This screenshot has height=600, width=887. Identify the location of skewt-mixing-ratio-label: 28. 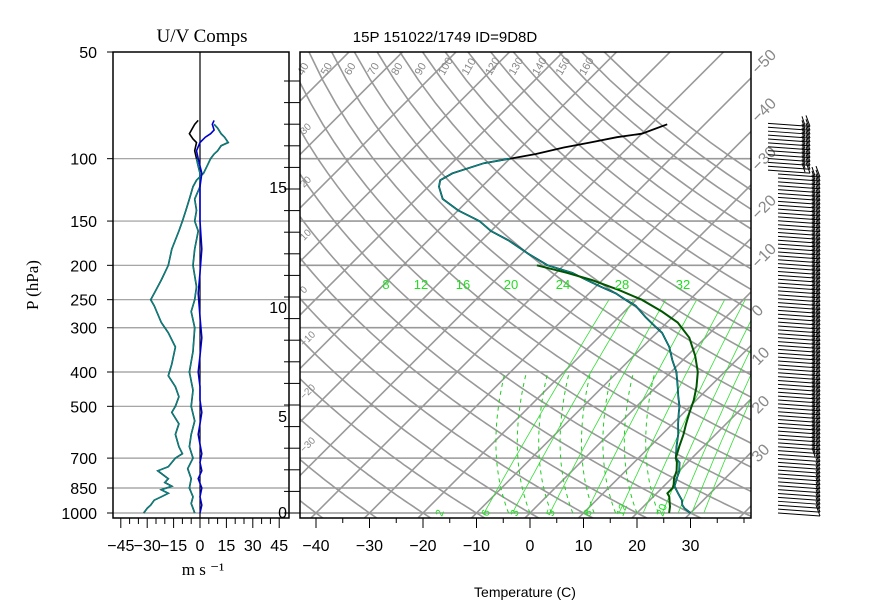
(622, 284).